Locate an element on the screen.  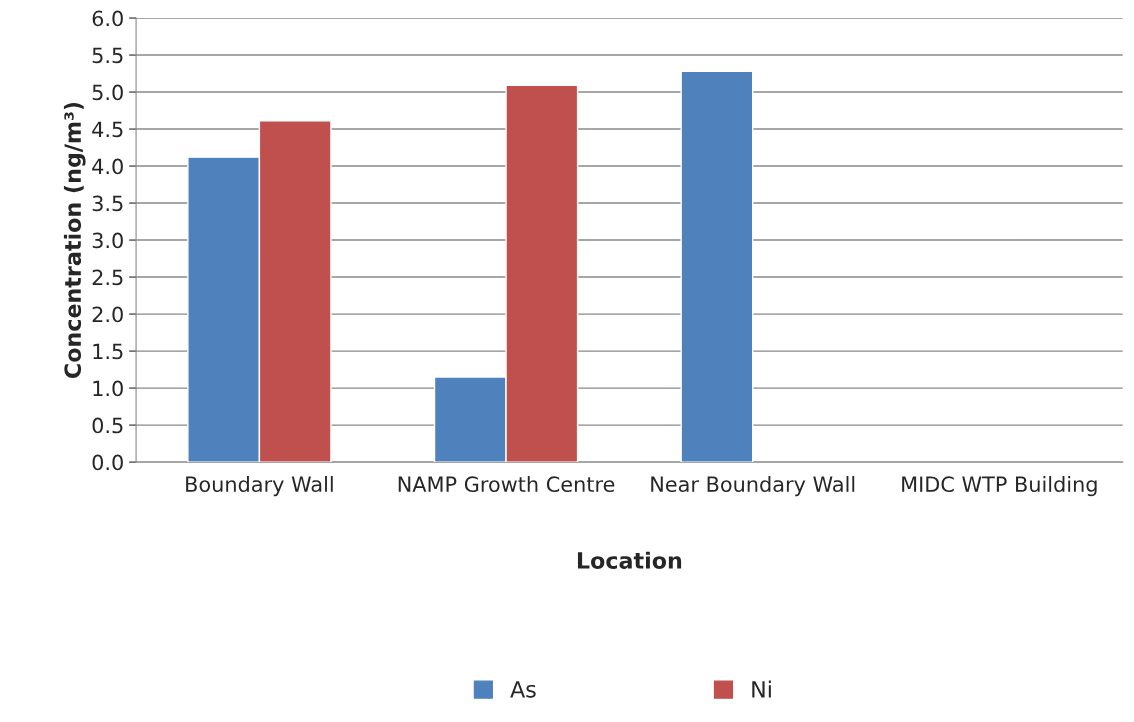
y-axis-title: Concentration (ng/m³) is located at coordinates (74, 240).